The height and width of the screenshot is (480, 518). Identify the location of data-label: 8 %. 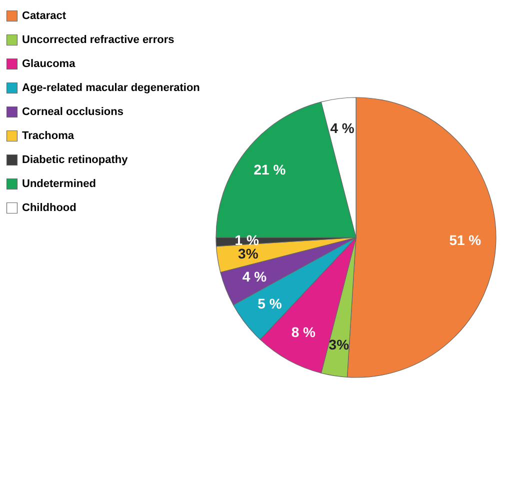
(303, 332).